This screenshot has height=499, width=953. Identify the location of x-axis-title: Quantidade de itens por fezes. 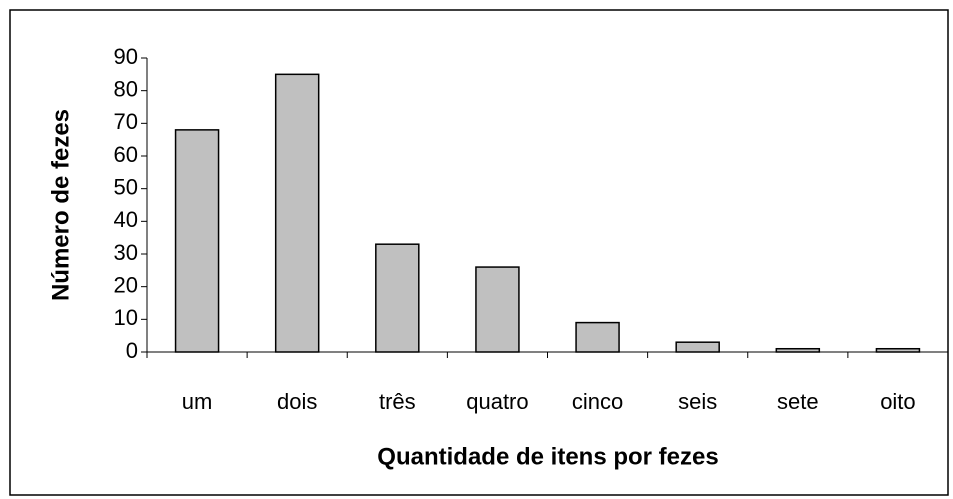
(547, 456).